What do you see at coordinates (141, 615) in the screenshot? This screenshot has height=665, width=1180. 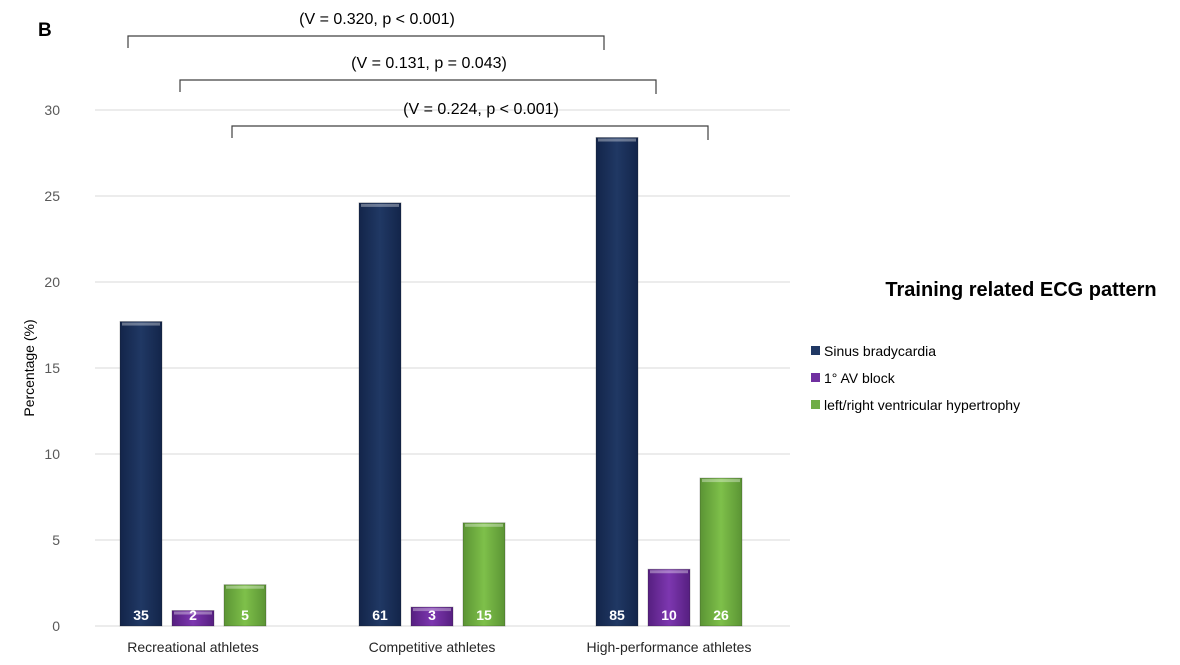 I see `data-label: 35` at bounding box center [141, 615].